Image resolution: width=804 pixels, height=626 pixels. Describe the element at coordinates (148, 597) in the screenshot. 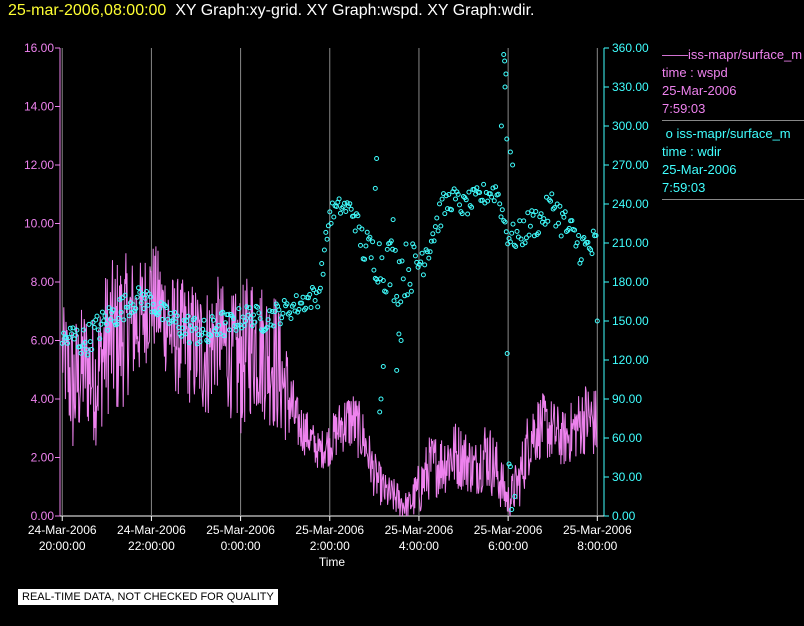

I see `quality-notice: REAL-TIME DATA, NOT CHECKED FOR QUALITY` at that location.